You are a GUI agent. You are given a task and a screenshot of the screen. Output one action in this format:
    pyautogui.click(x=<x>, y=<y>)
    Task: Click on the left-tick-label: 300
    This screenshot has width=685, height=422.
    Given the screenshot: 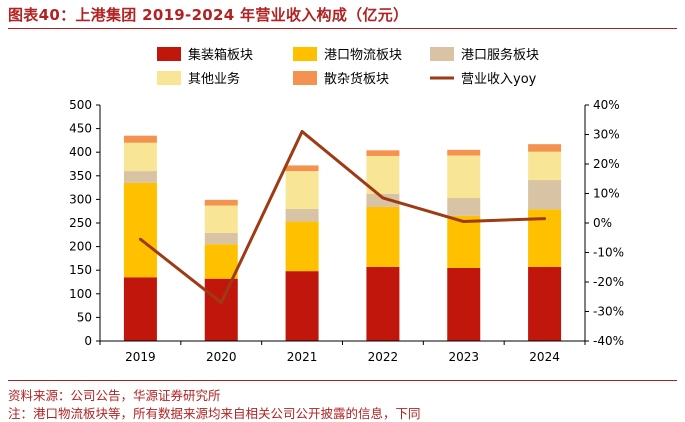 What is the action you would take?
    pyautogui.click(x=80, y=199)
    